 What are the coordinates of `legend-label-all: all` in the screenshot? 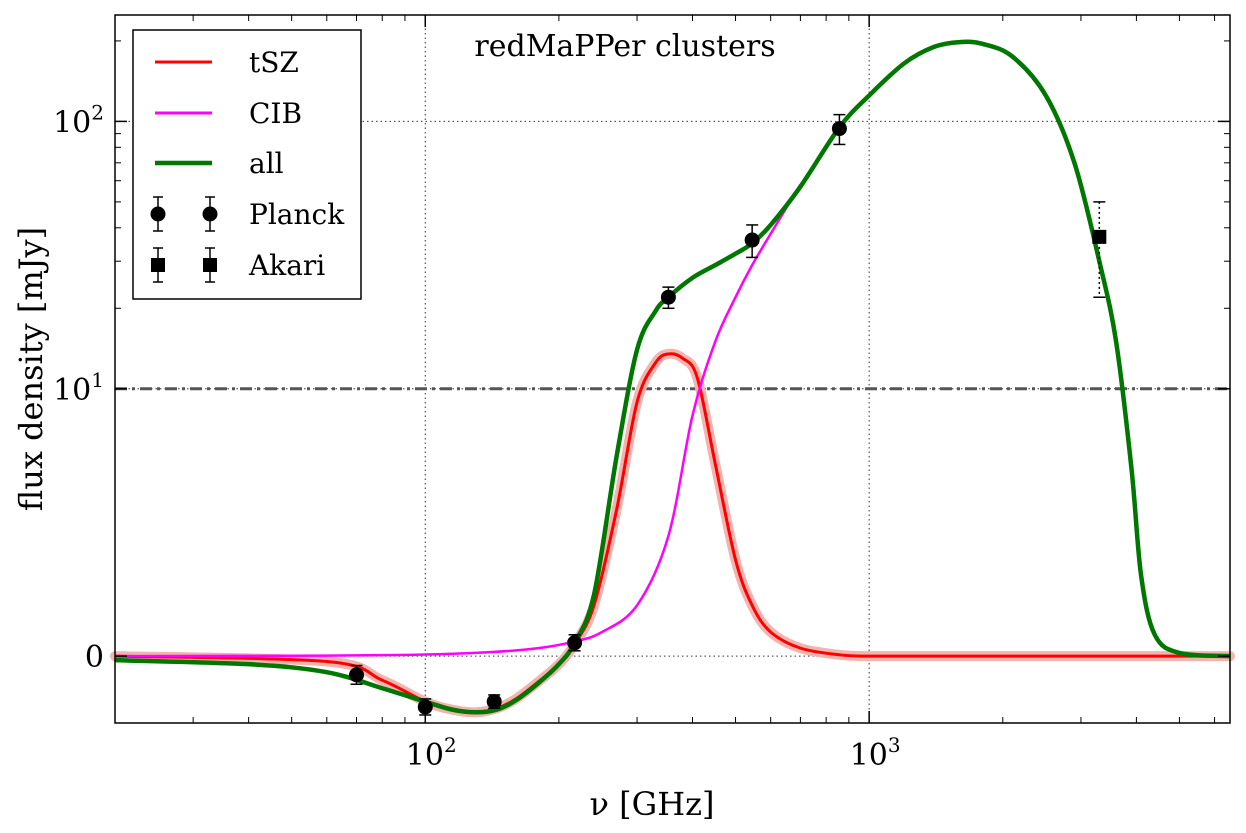 It's located at (266, 163).